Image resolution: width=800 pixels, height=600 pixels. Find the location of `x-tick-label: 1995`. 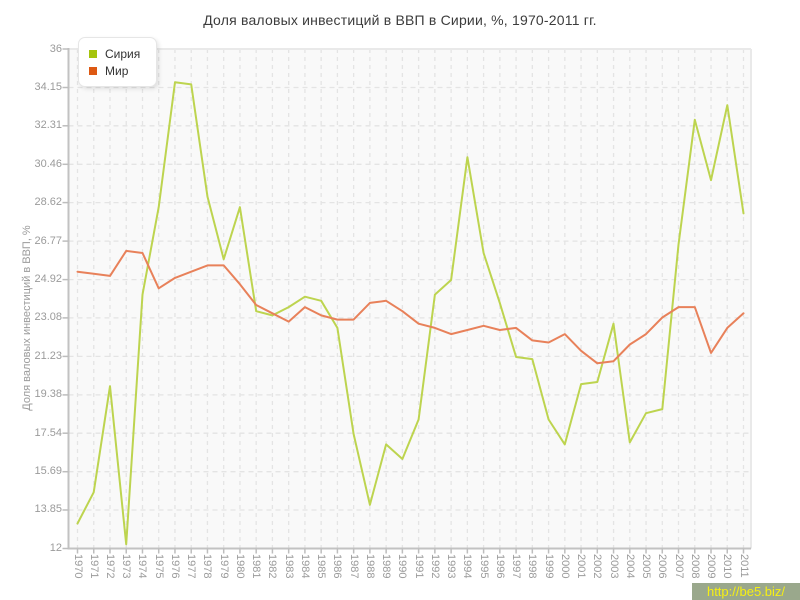

x-tick-label: 1995 is located at coordinates (483, 566).